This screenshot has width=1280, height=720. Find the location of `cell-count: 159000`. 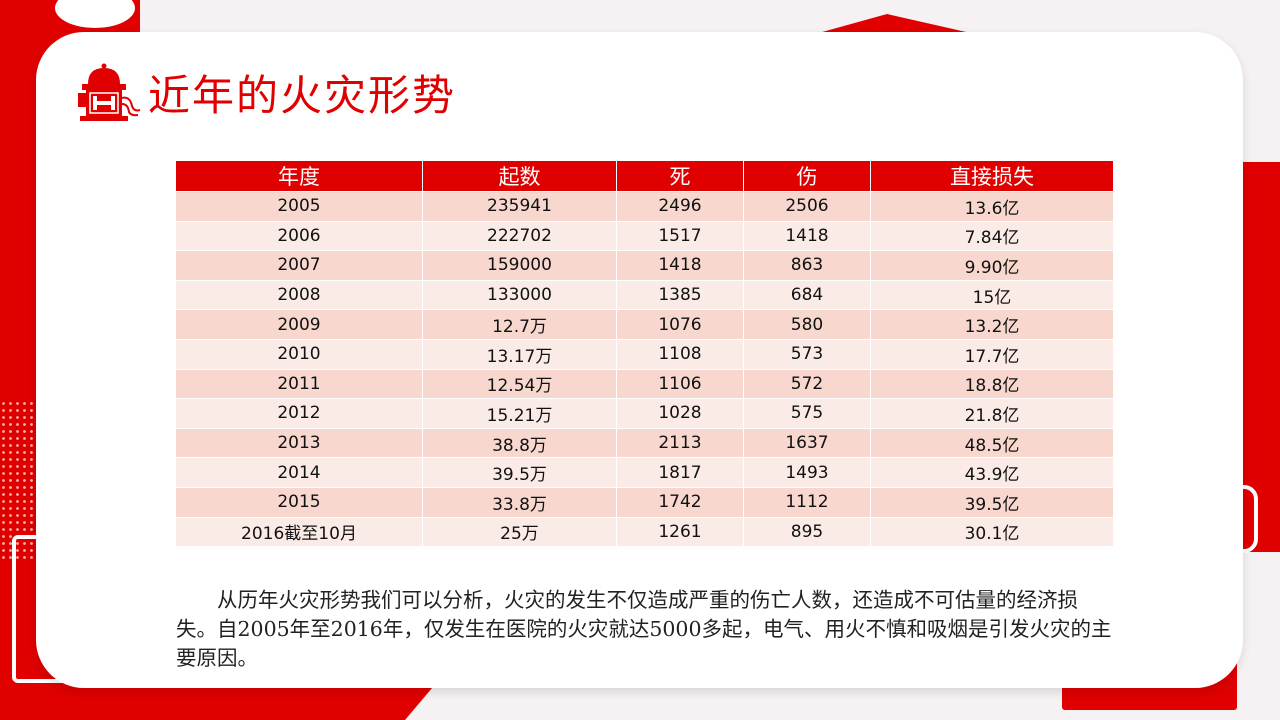

cell-count: 159000 is located at coordinates (519, 265).